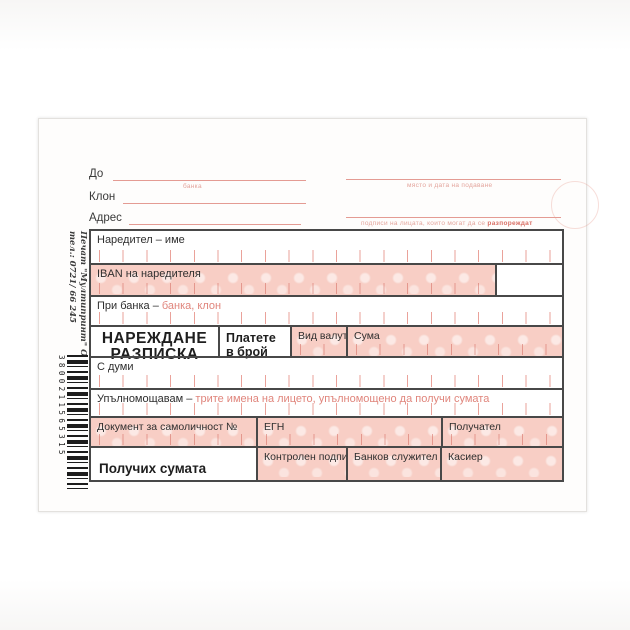 Image resolution: width=630 pixels, height=630 pixels. What do you see at coordinates (254, 343) in the screenshot?
I see `pay-in-cash-label: Платете в брой` at bounding box center [254, 343].